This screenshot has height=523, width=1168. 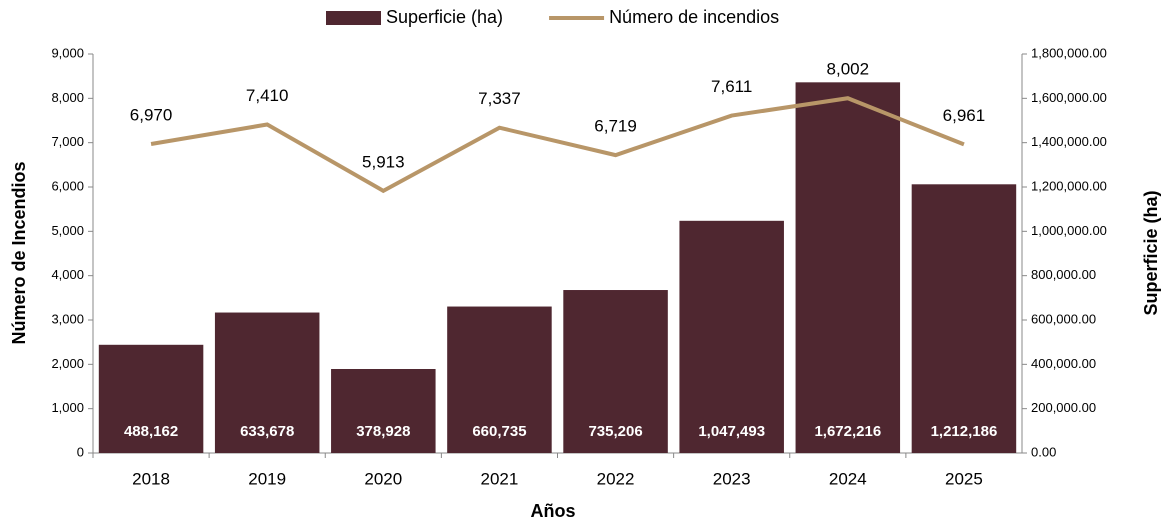 I want to click on y2-tick-label: 800,000.00, so click(x=1063, y=274).